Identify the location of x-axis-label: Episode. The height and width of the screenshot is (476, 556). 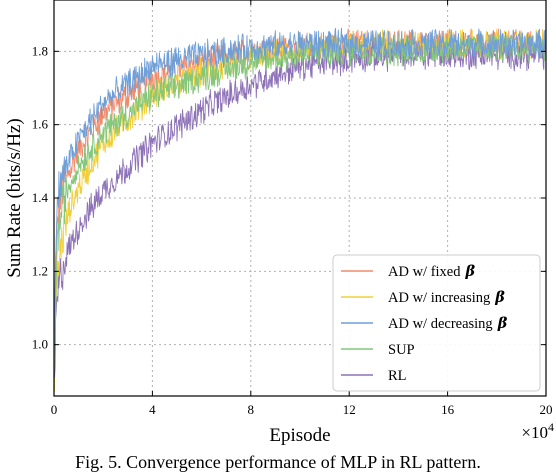
(299, 435).